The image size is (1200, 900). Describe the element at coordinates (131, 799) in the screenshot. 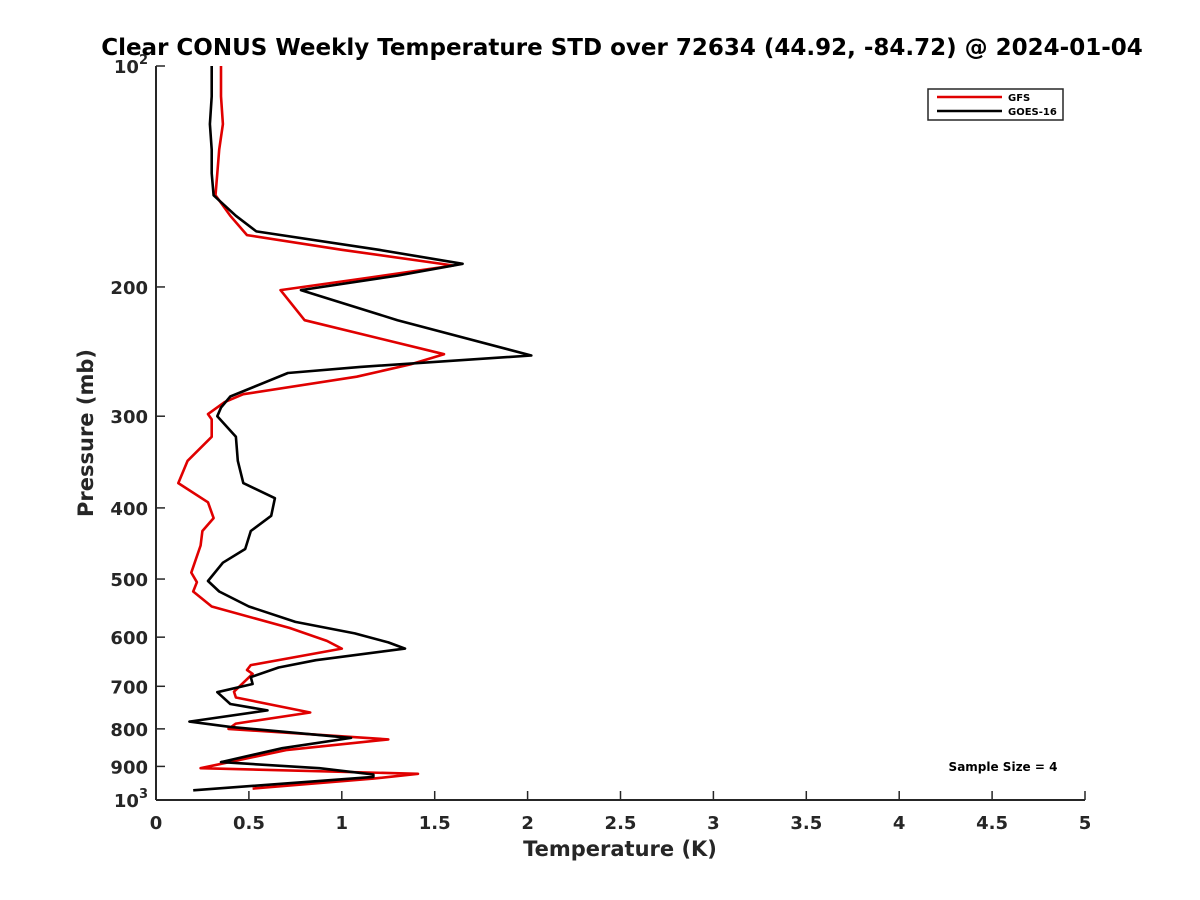

I see `y-tick-label: 10³` at that location.